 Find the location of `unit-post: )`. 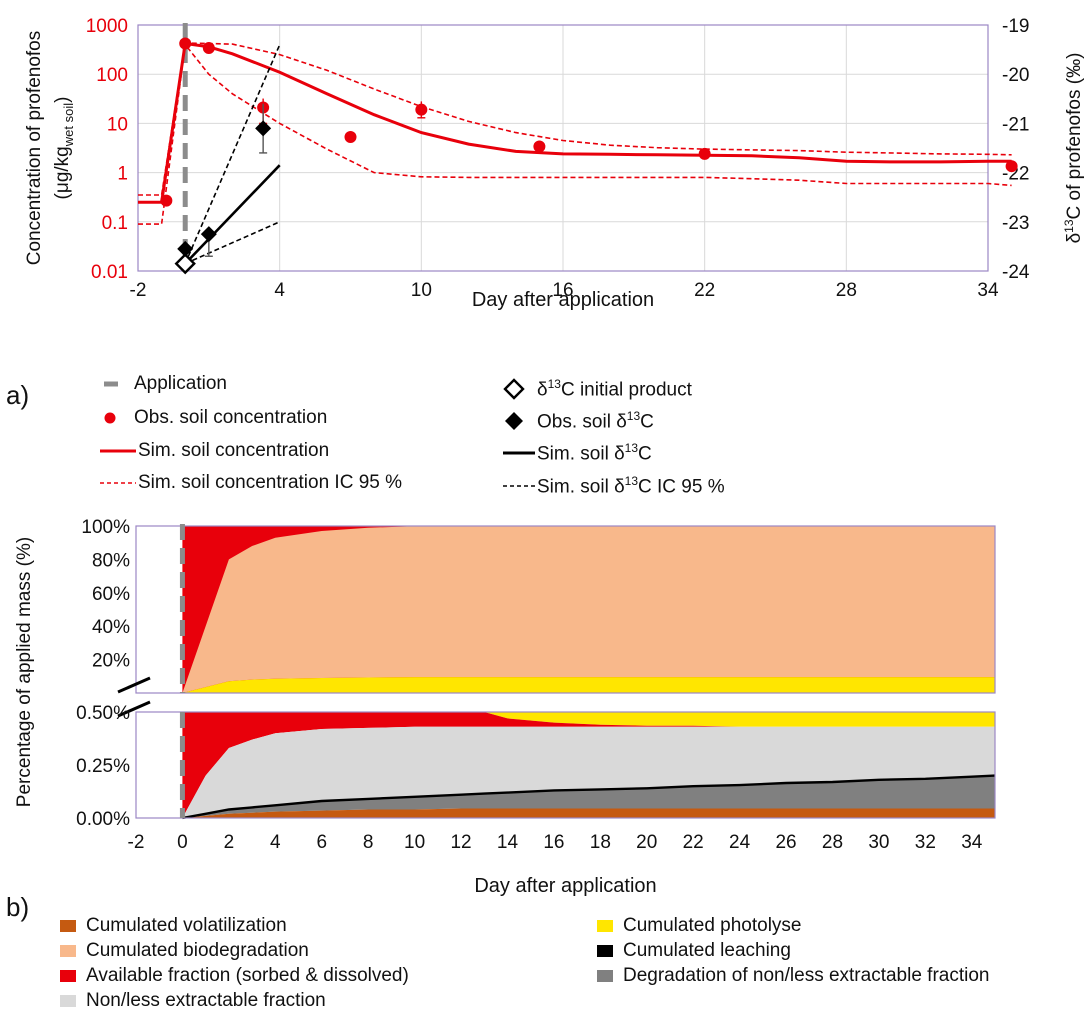

unit-post: ) is located at coordinates (62, 100).